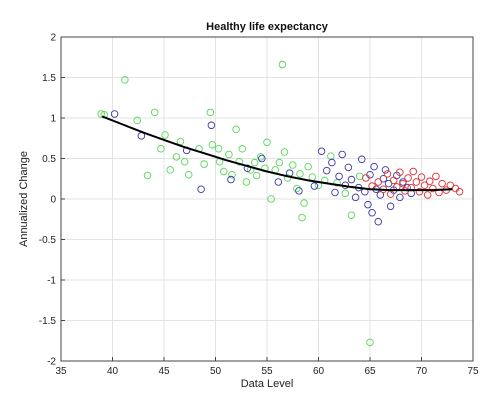 Image resolution: width=502 pixels, height=402 pixels. What do you see at coordinates (473, 371) in the screenshot?
I see `x-tick-label: 75` at bounding box center [473, 371].